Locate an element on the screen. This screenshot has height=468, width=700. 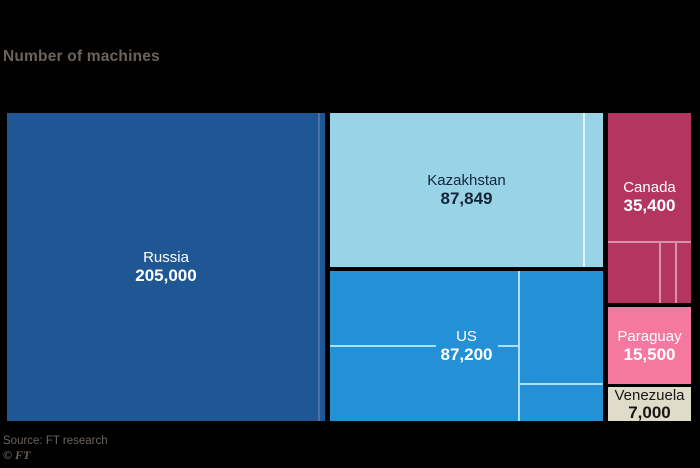
cell-label-us: US 87,200 is located at coordinates (466, 346).